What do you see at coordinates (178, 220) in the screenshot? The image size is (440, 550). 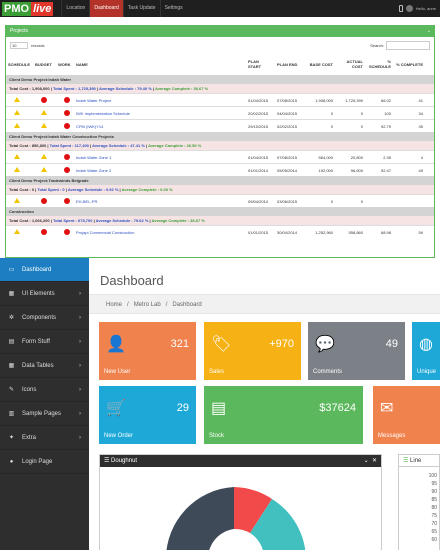 I see `total-comp: Average Complete : 38.67 %` at bounding box center [178, 220].